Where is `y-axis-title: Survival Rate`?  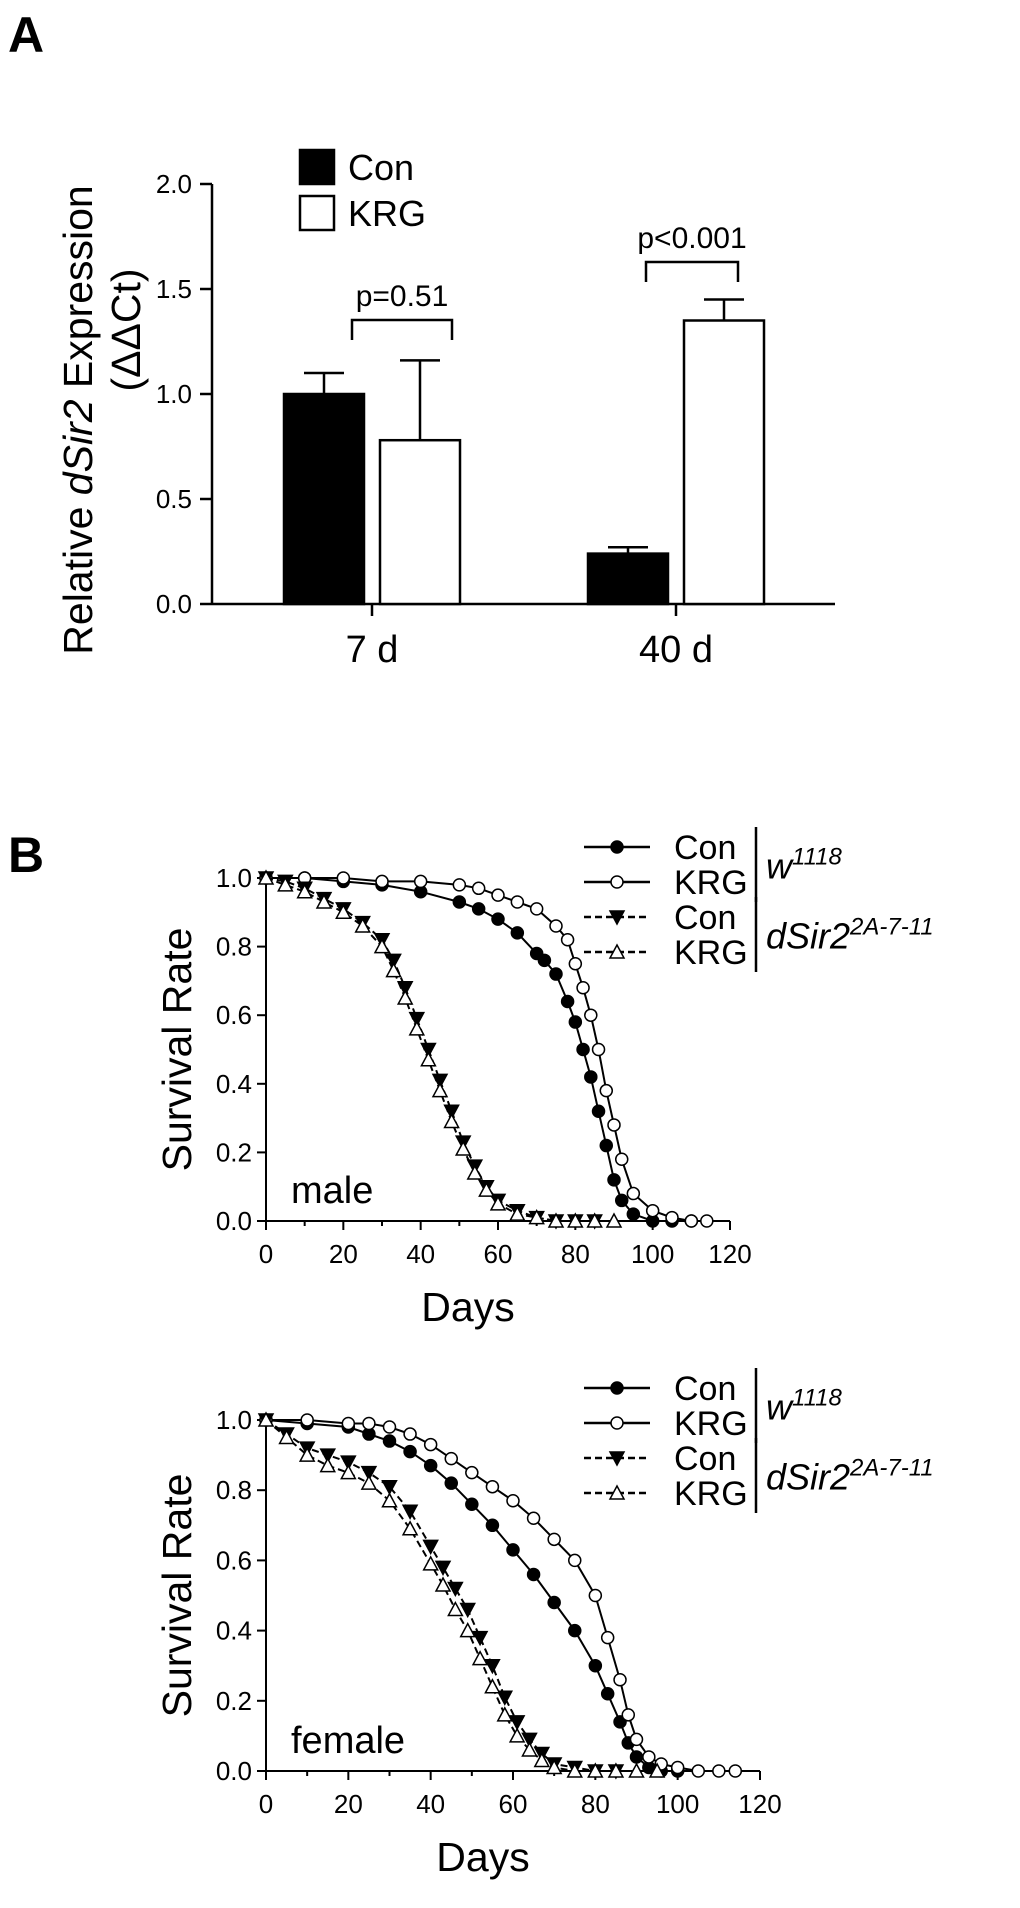
y-axis-title: Survival Rate is located at coordinates (177, 1596).